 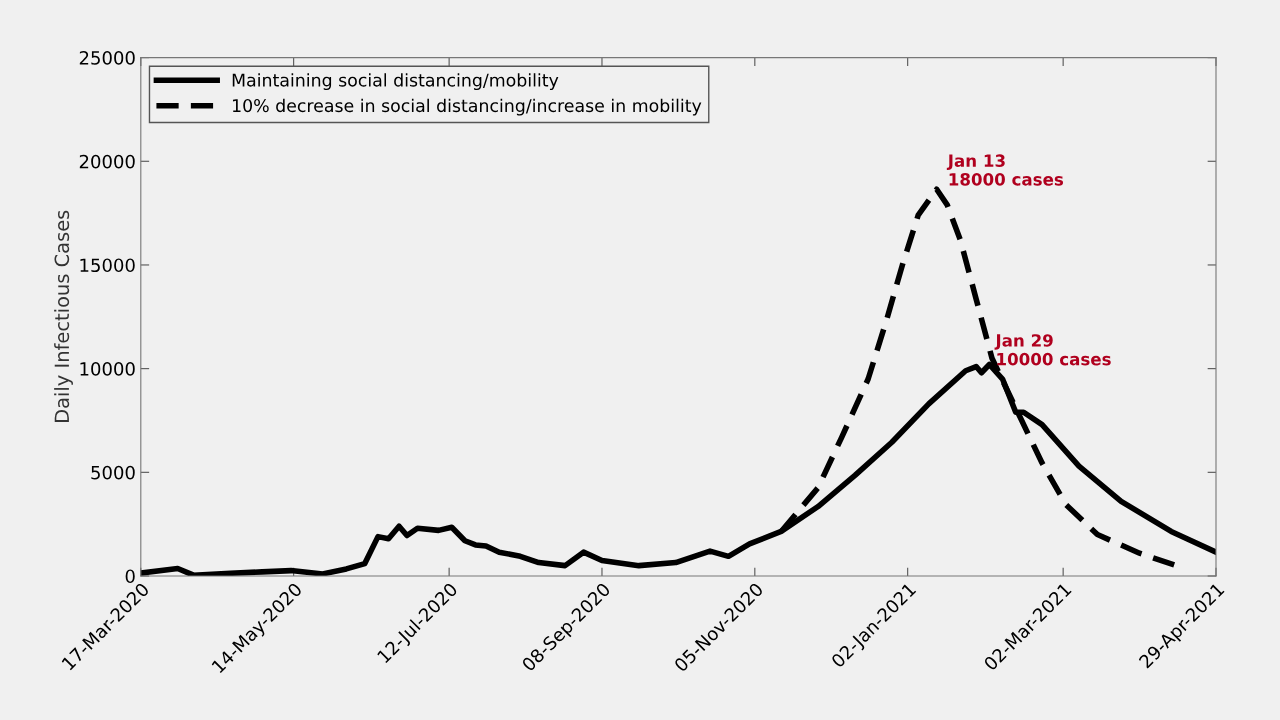 What do you see at coordinates (107, 161) in the screenshot?
I see `y-tick-label: 20000` at bounding box center [107, 161].